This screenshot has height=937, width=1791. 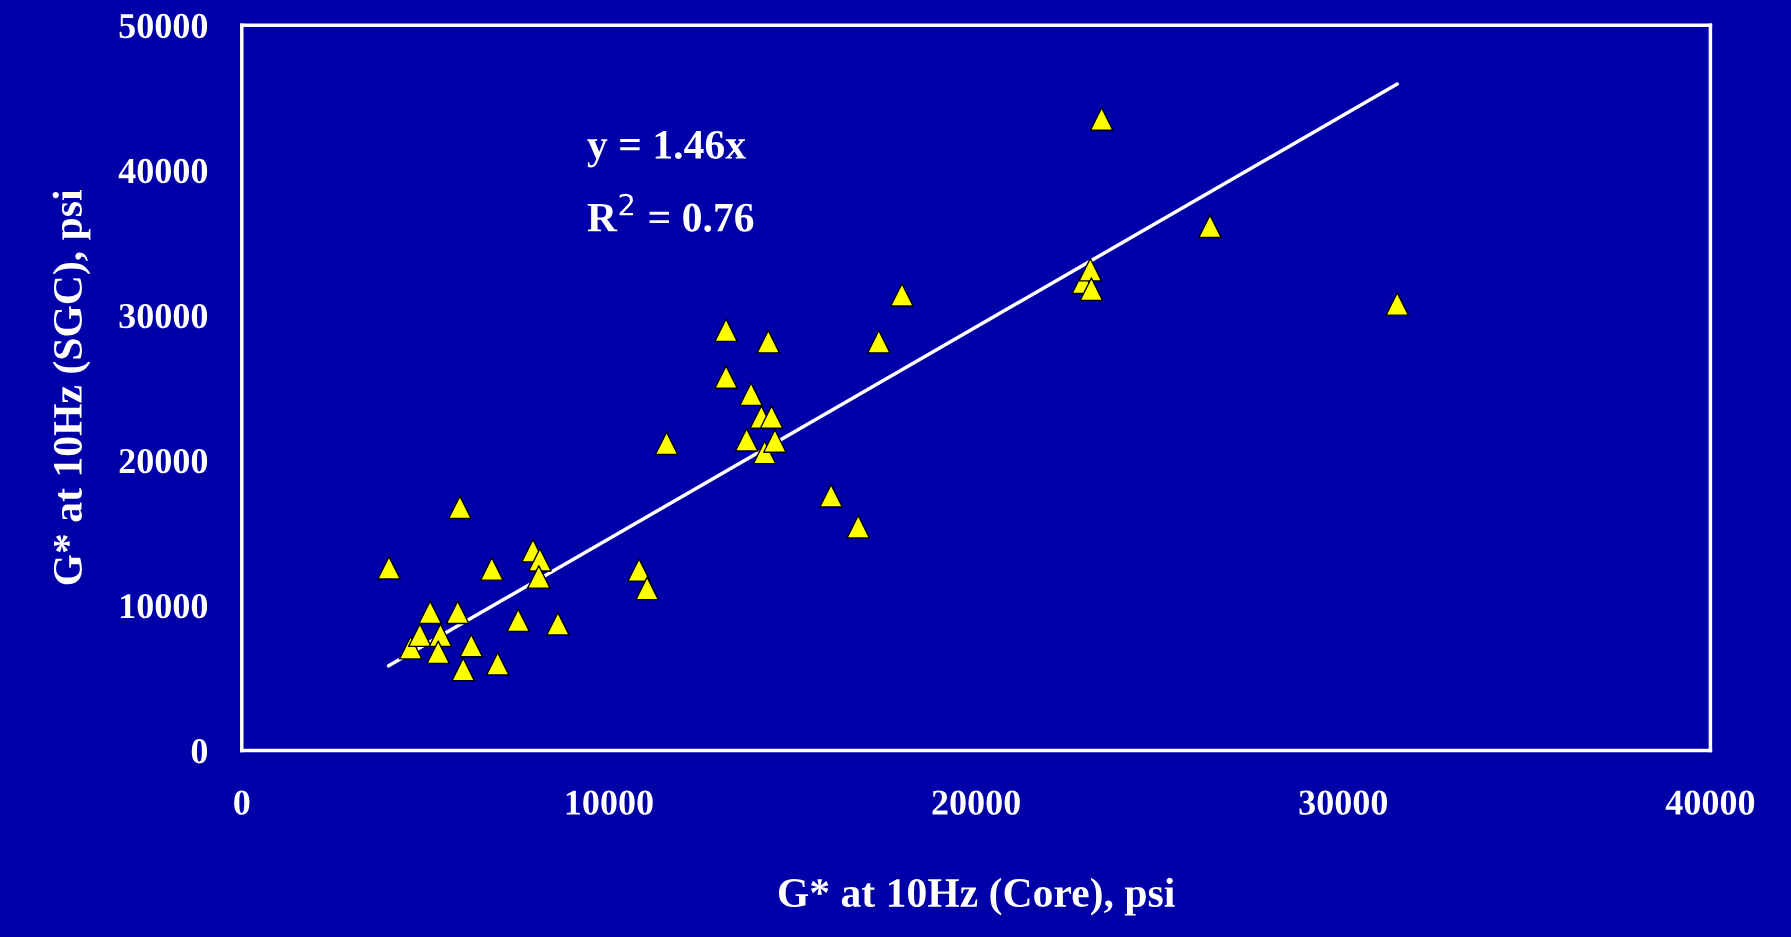 What do you see at coordinates (670, 212) in the screenshot?
I see `annotation: R$^{2}$ = 0.76` at bounding box center [670, 212].